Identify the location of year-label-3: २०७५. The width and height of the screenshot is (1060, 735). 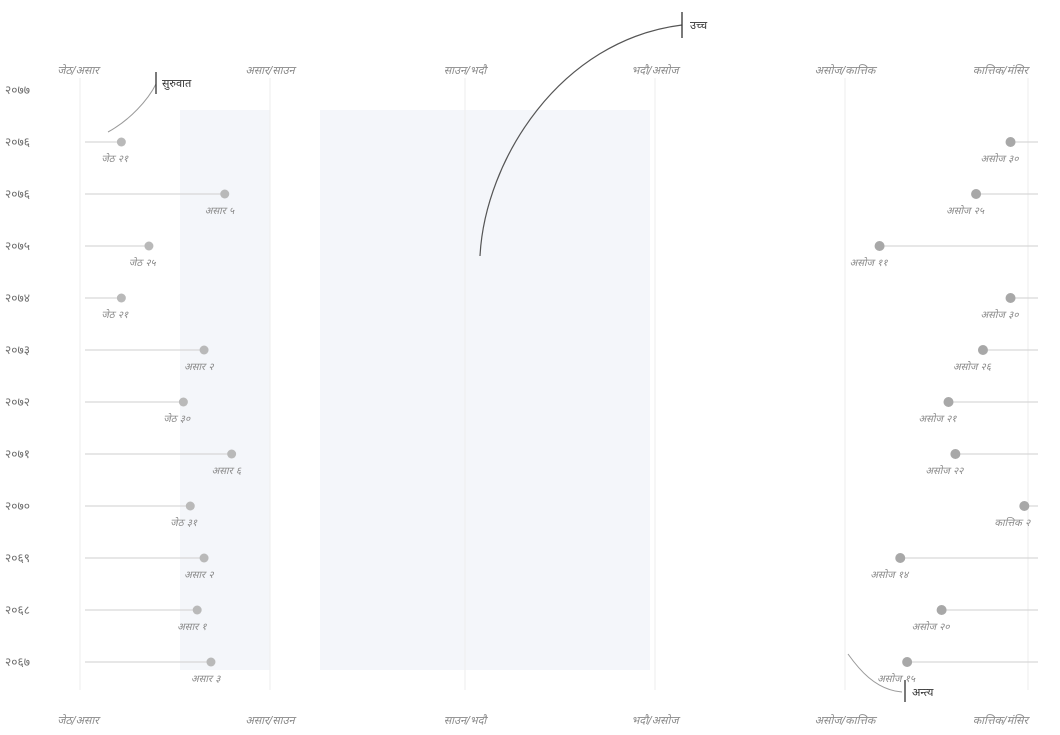
(17, 246).